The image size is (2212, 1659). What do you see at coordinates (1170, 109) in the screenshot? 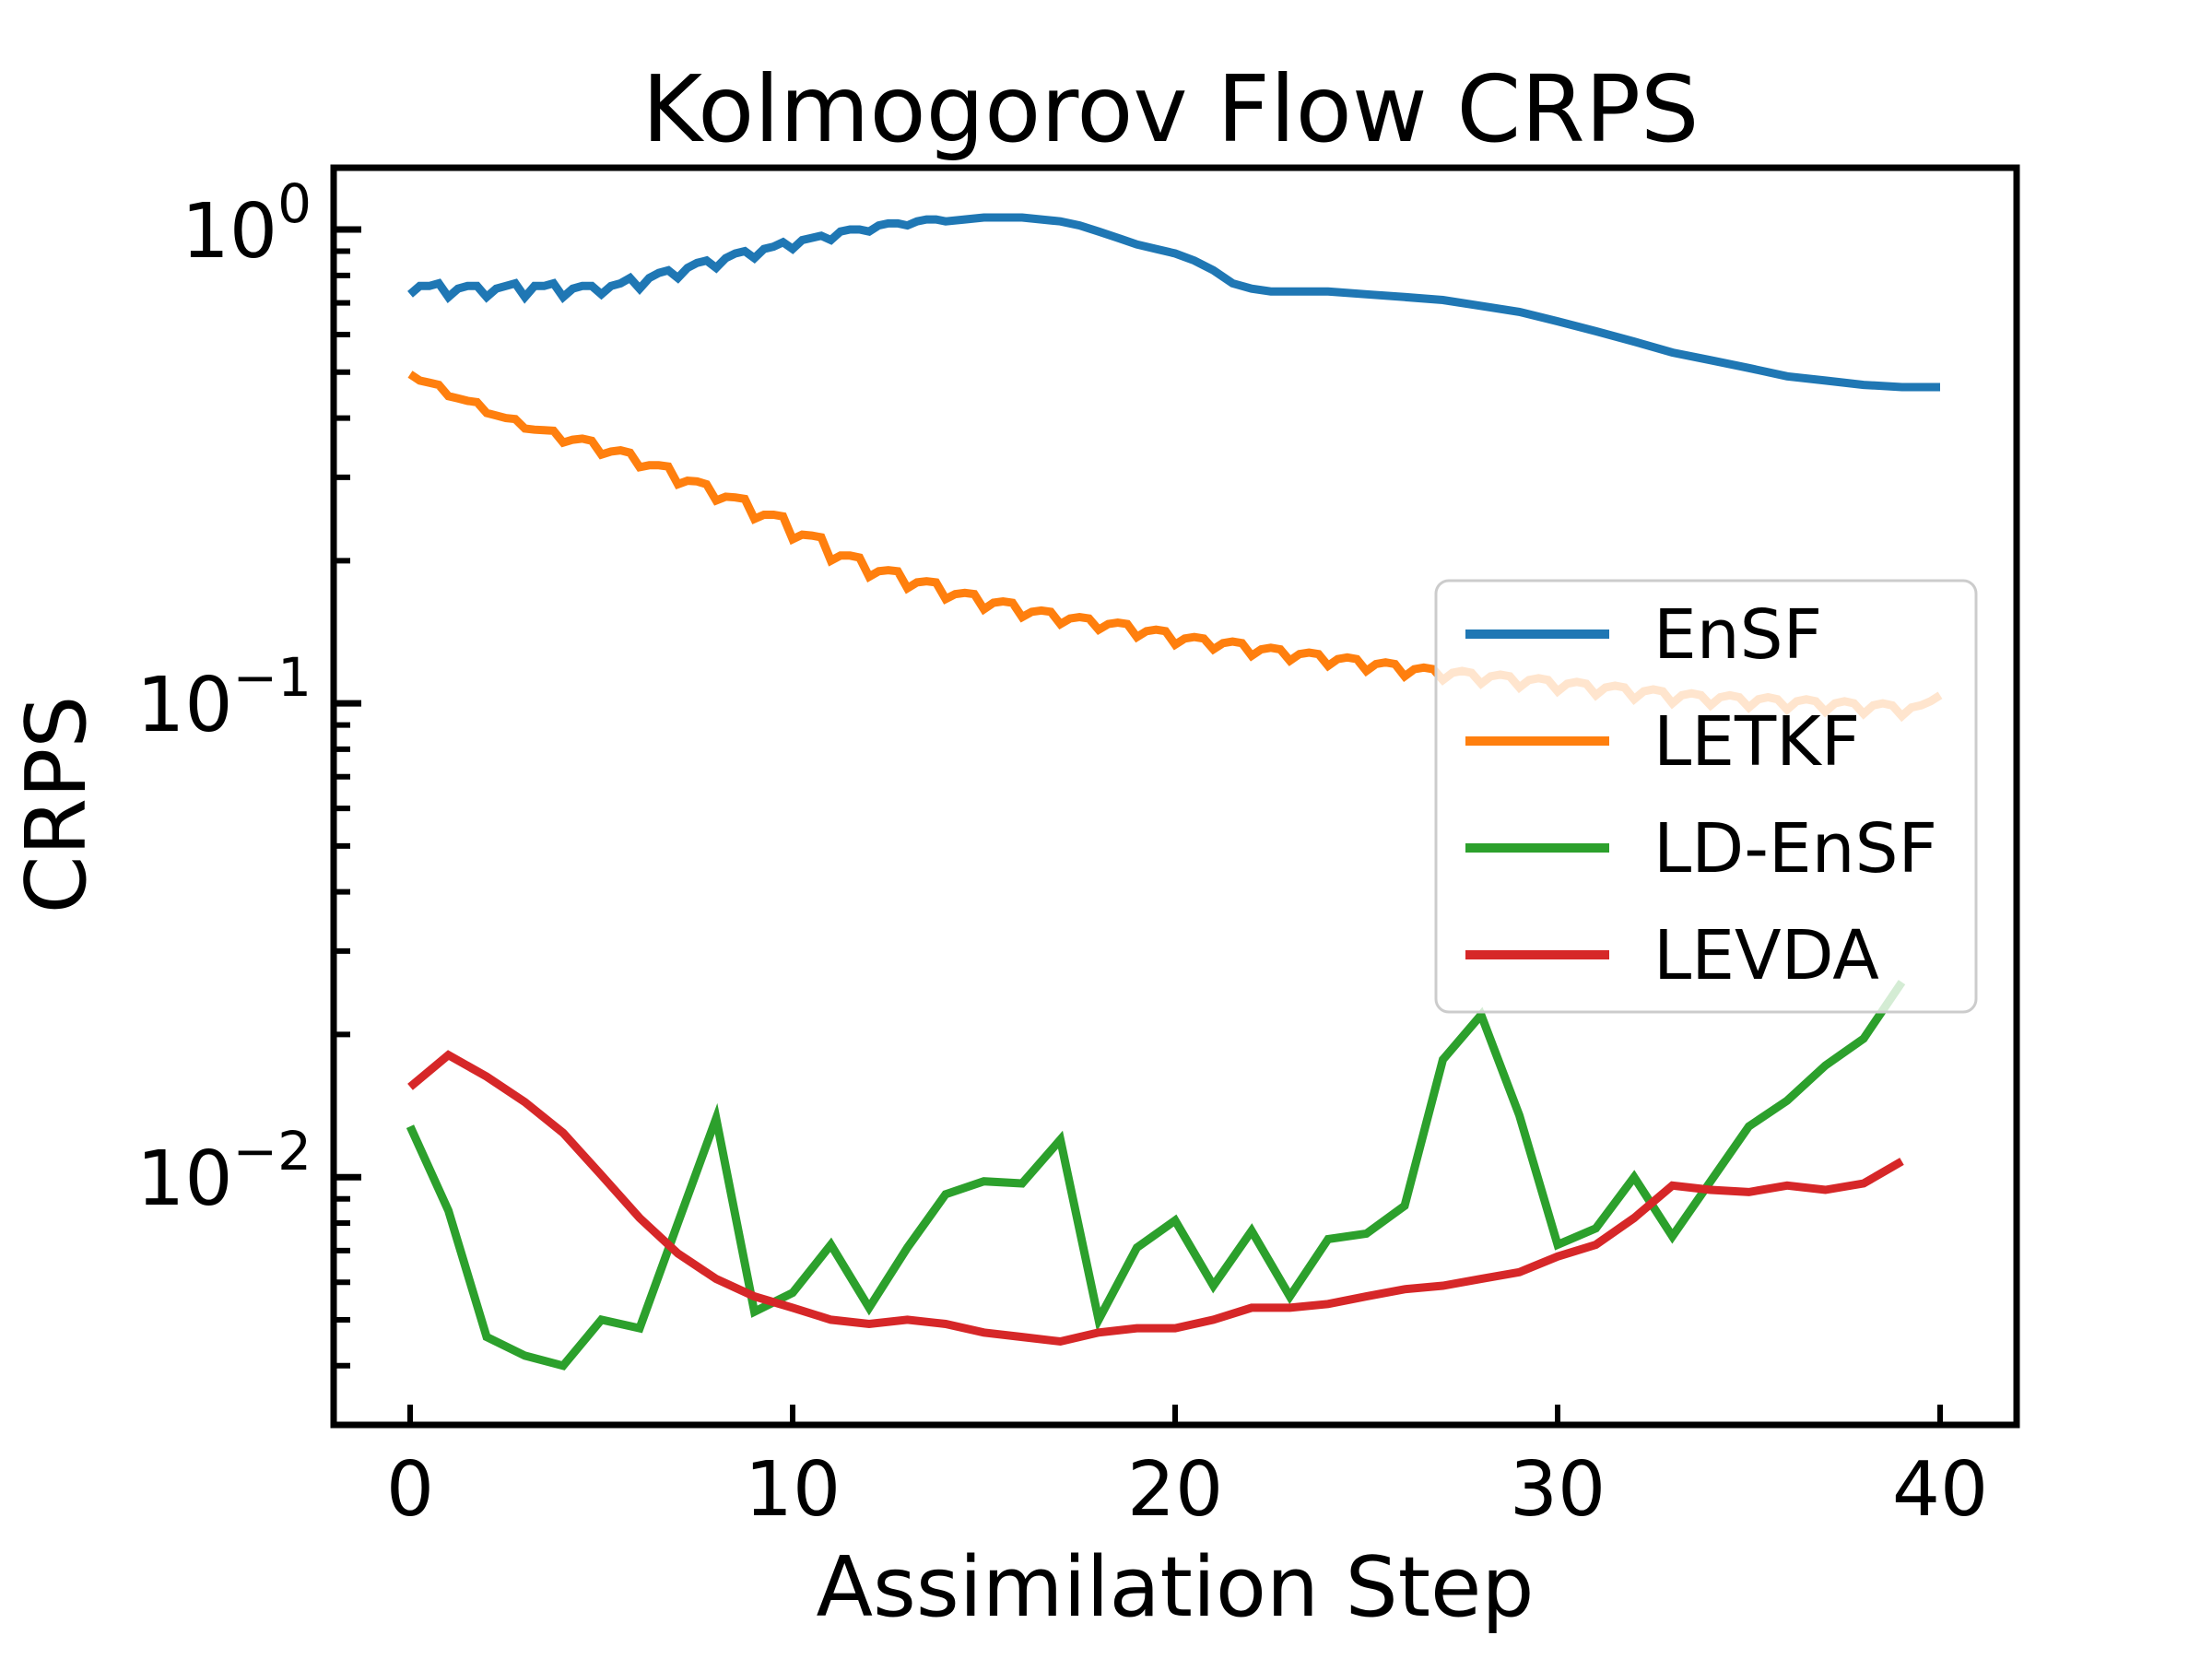
I see `chart-title: Kolmogorov Flow CRPS` at bounding box center [1170, 109].